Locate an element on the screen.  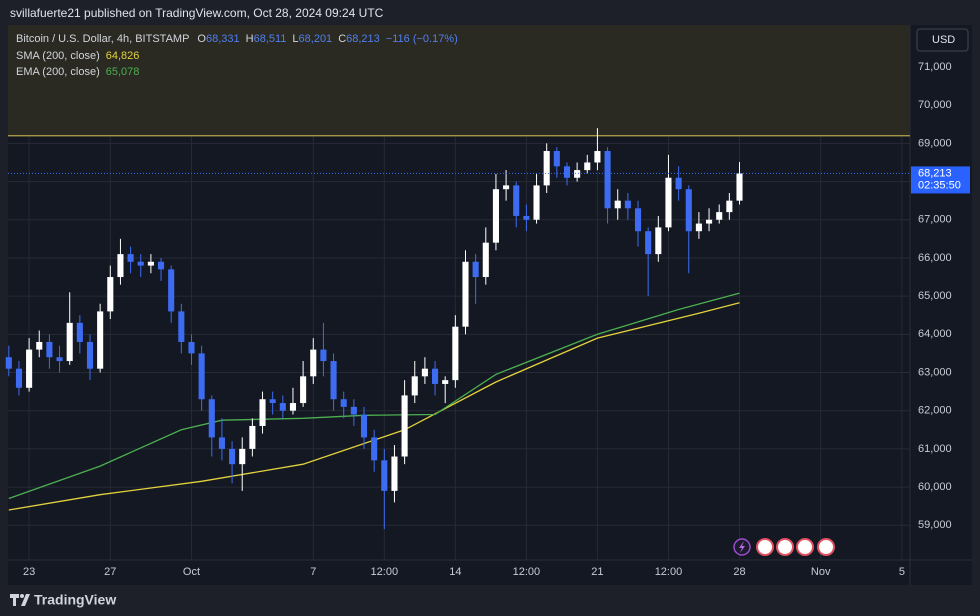
currency-box is located at coordinates (942, 40).